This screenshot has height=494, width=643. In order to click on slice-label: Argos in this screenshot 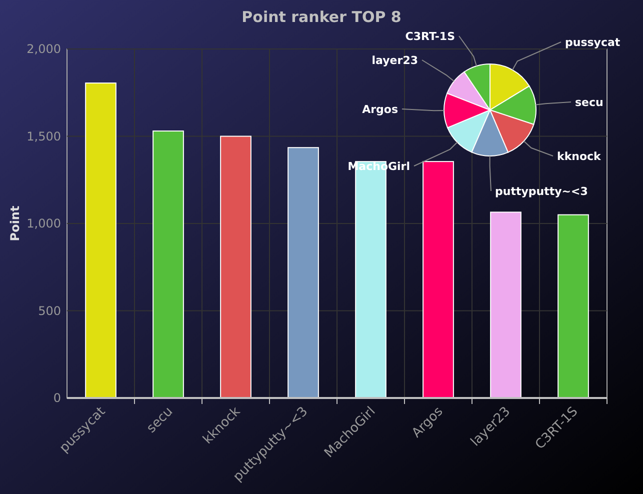, I will do `click(380, 109)`.